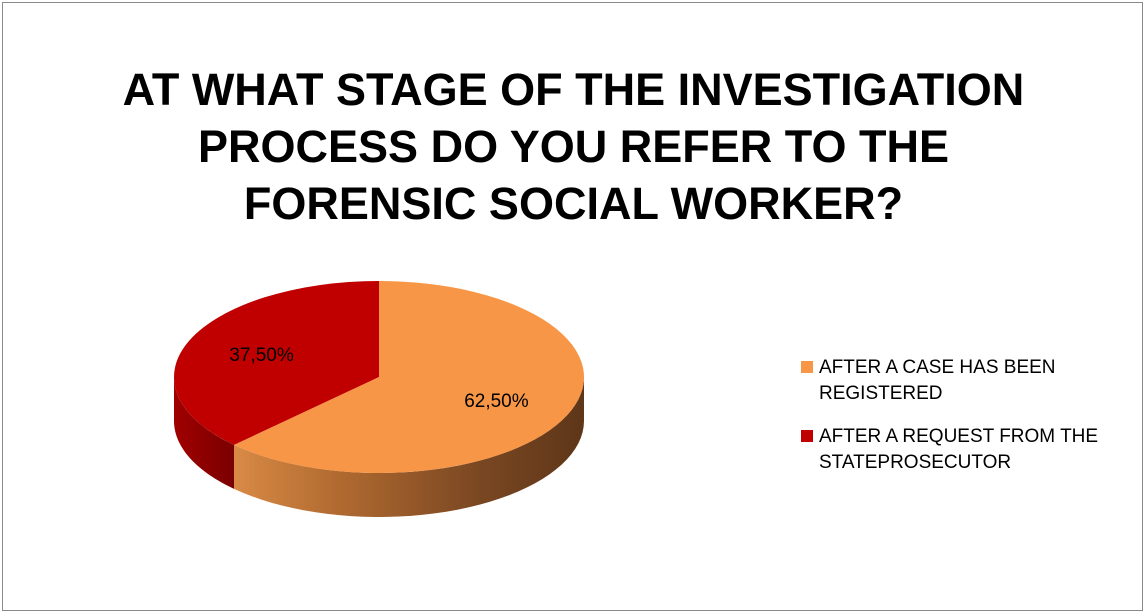  I want to click on data-label-1: 37,50%, so click(261, 355).